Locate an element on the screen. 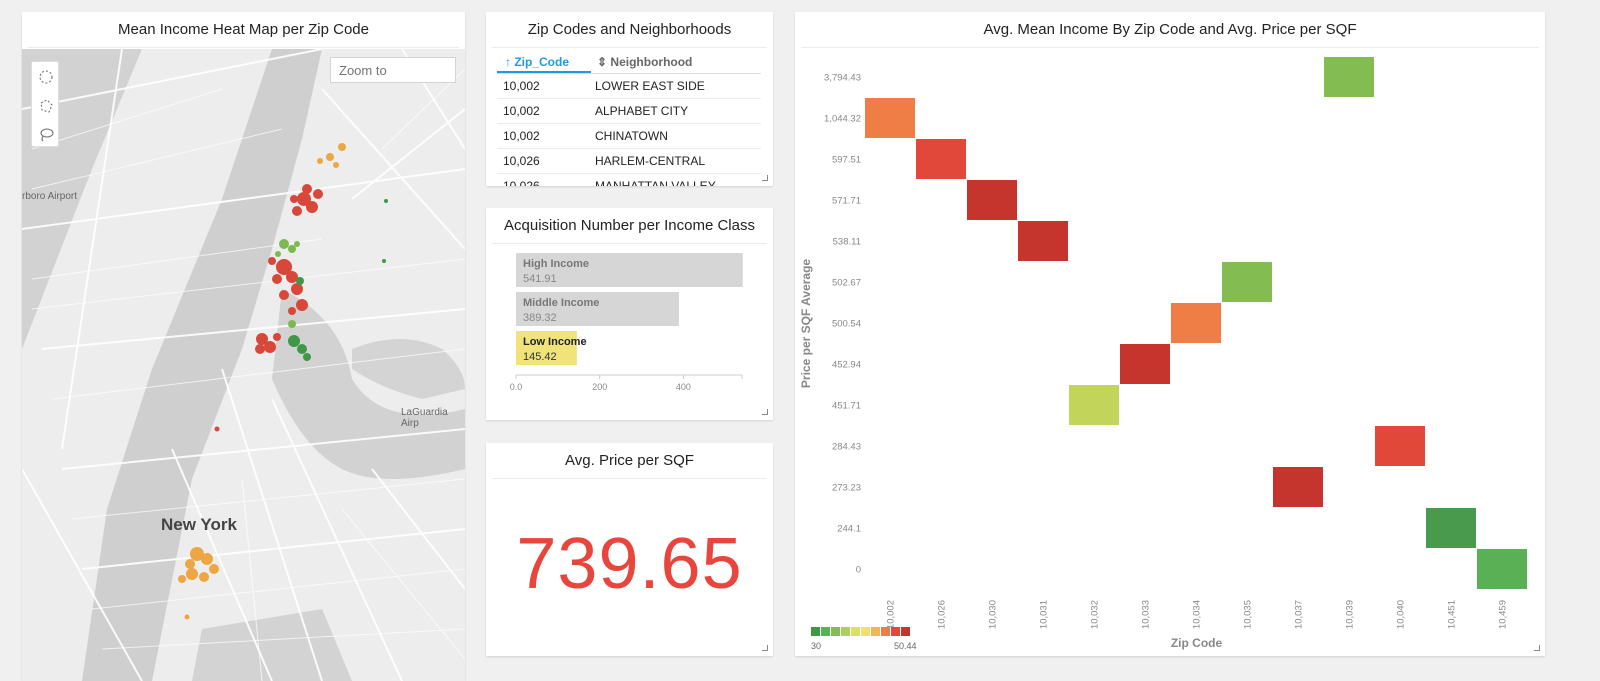 The height and width of the screenshot is (681, 1600). x-tick-label: 10,039 is located at coordinates (1350, 614).